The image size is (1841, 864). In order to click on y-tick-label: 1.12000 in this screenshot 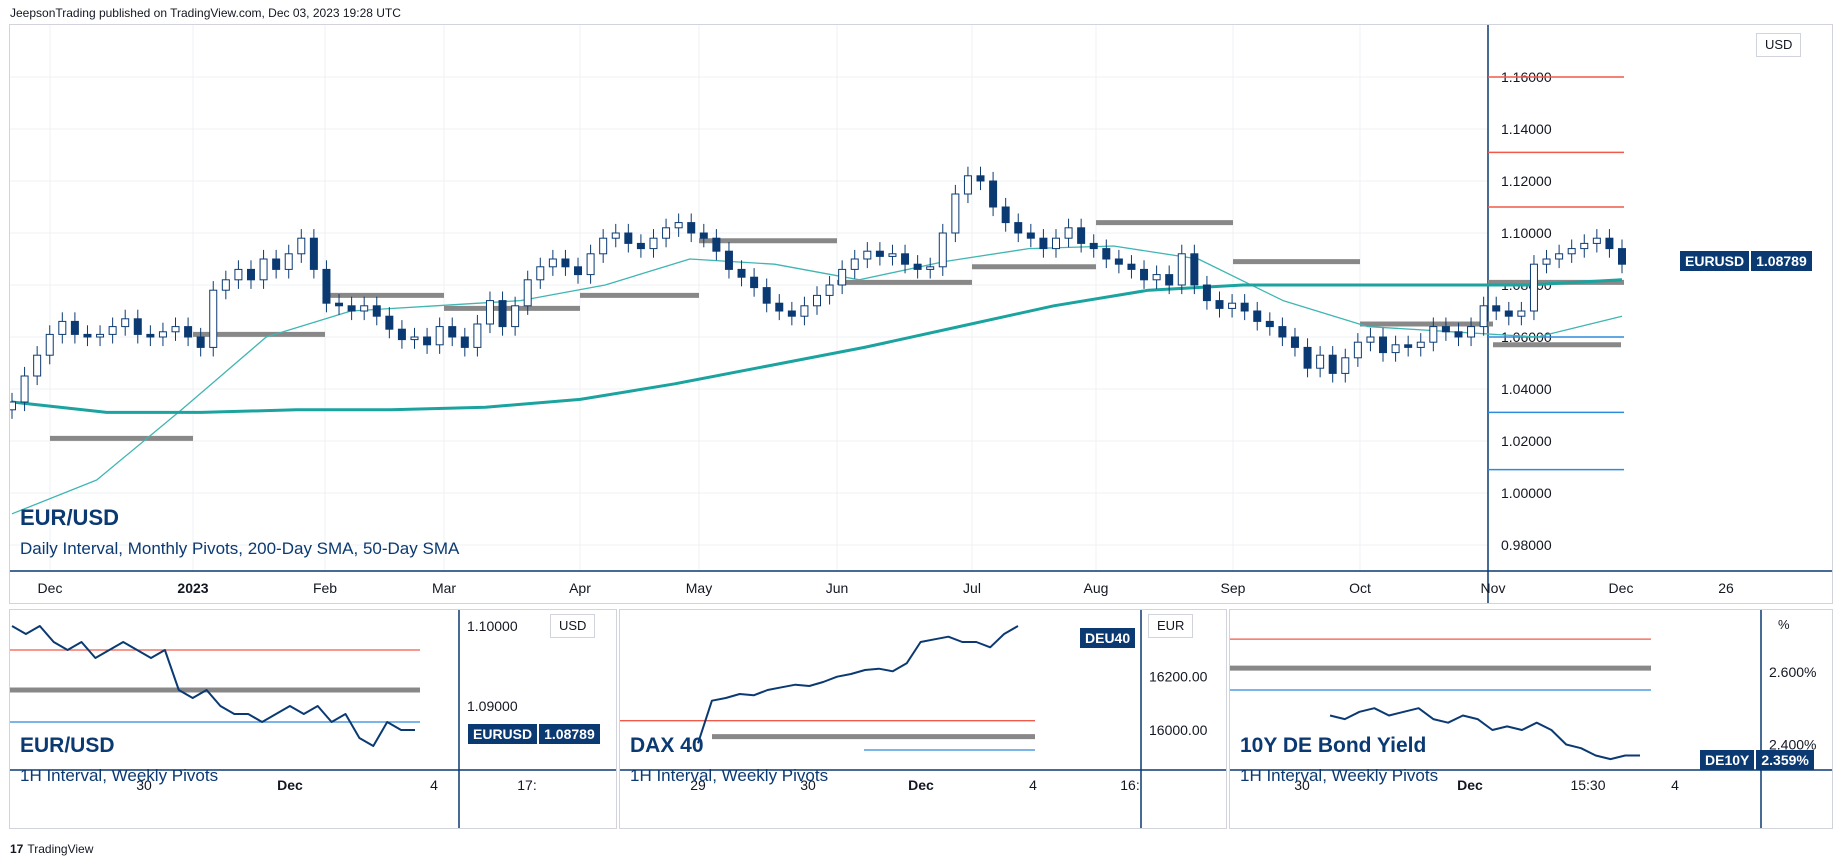, I will do `click(1526, 181)`.